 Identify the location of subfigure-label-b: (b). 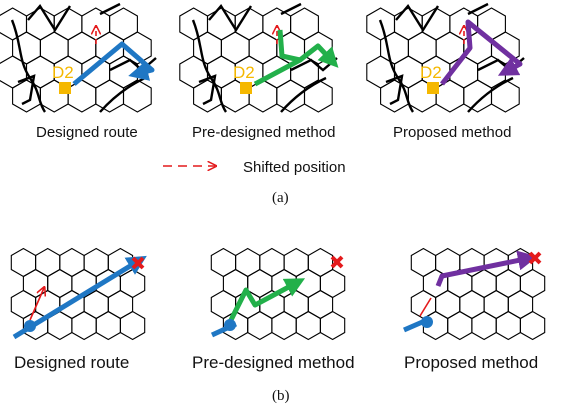
(281, 396).